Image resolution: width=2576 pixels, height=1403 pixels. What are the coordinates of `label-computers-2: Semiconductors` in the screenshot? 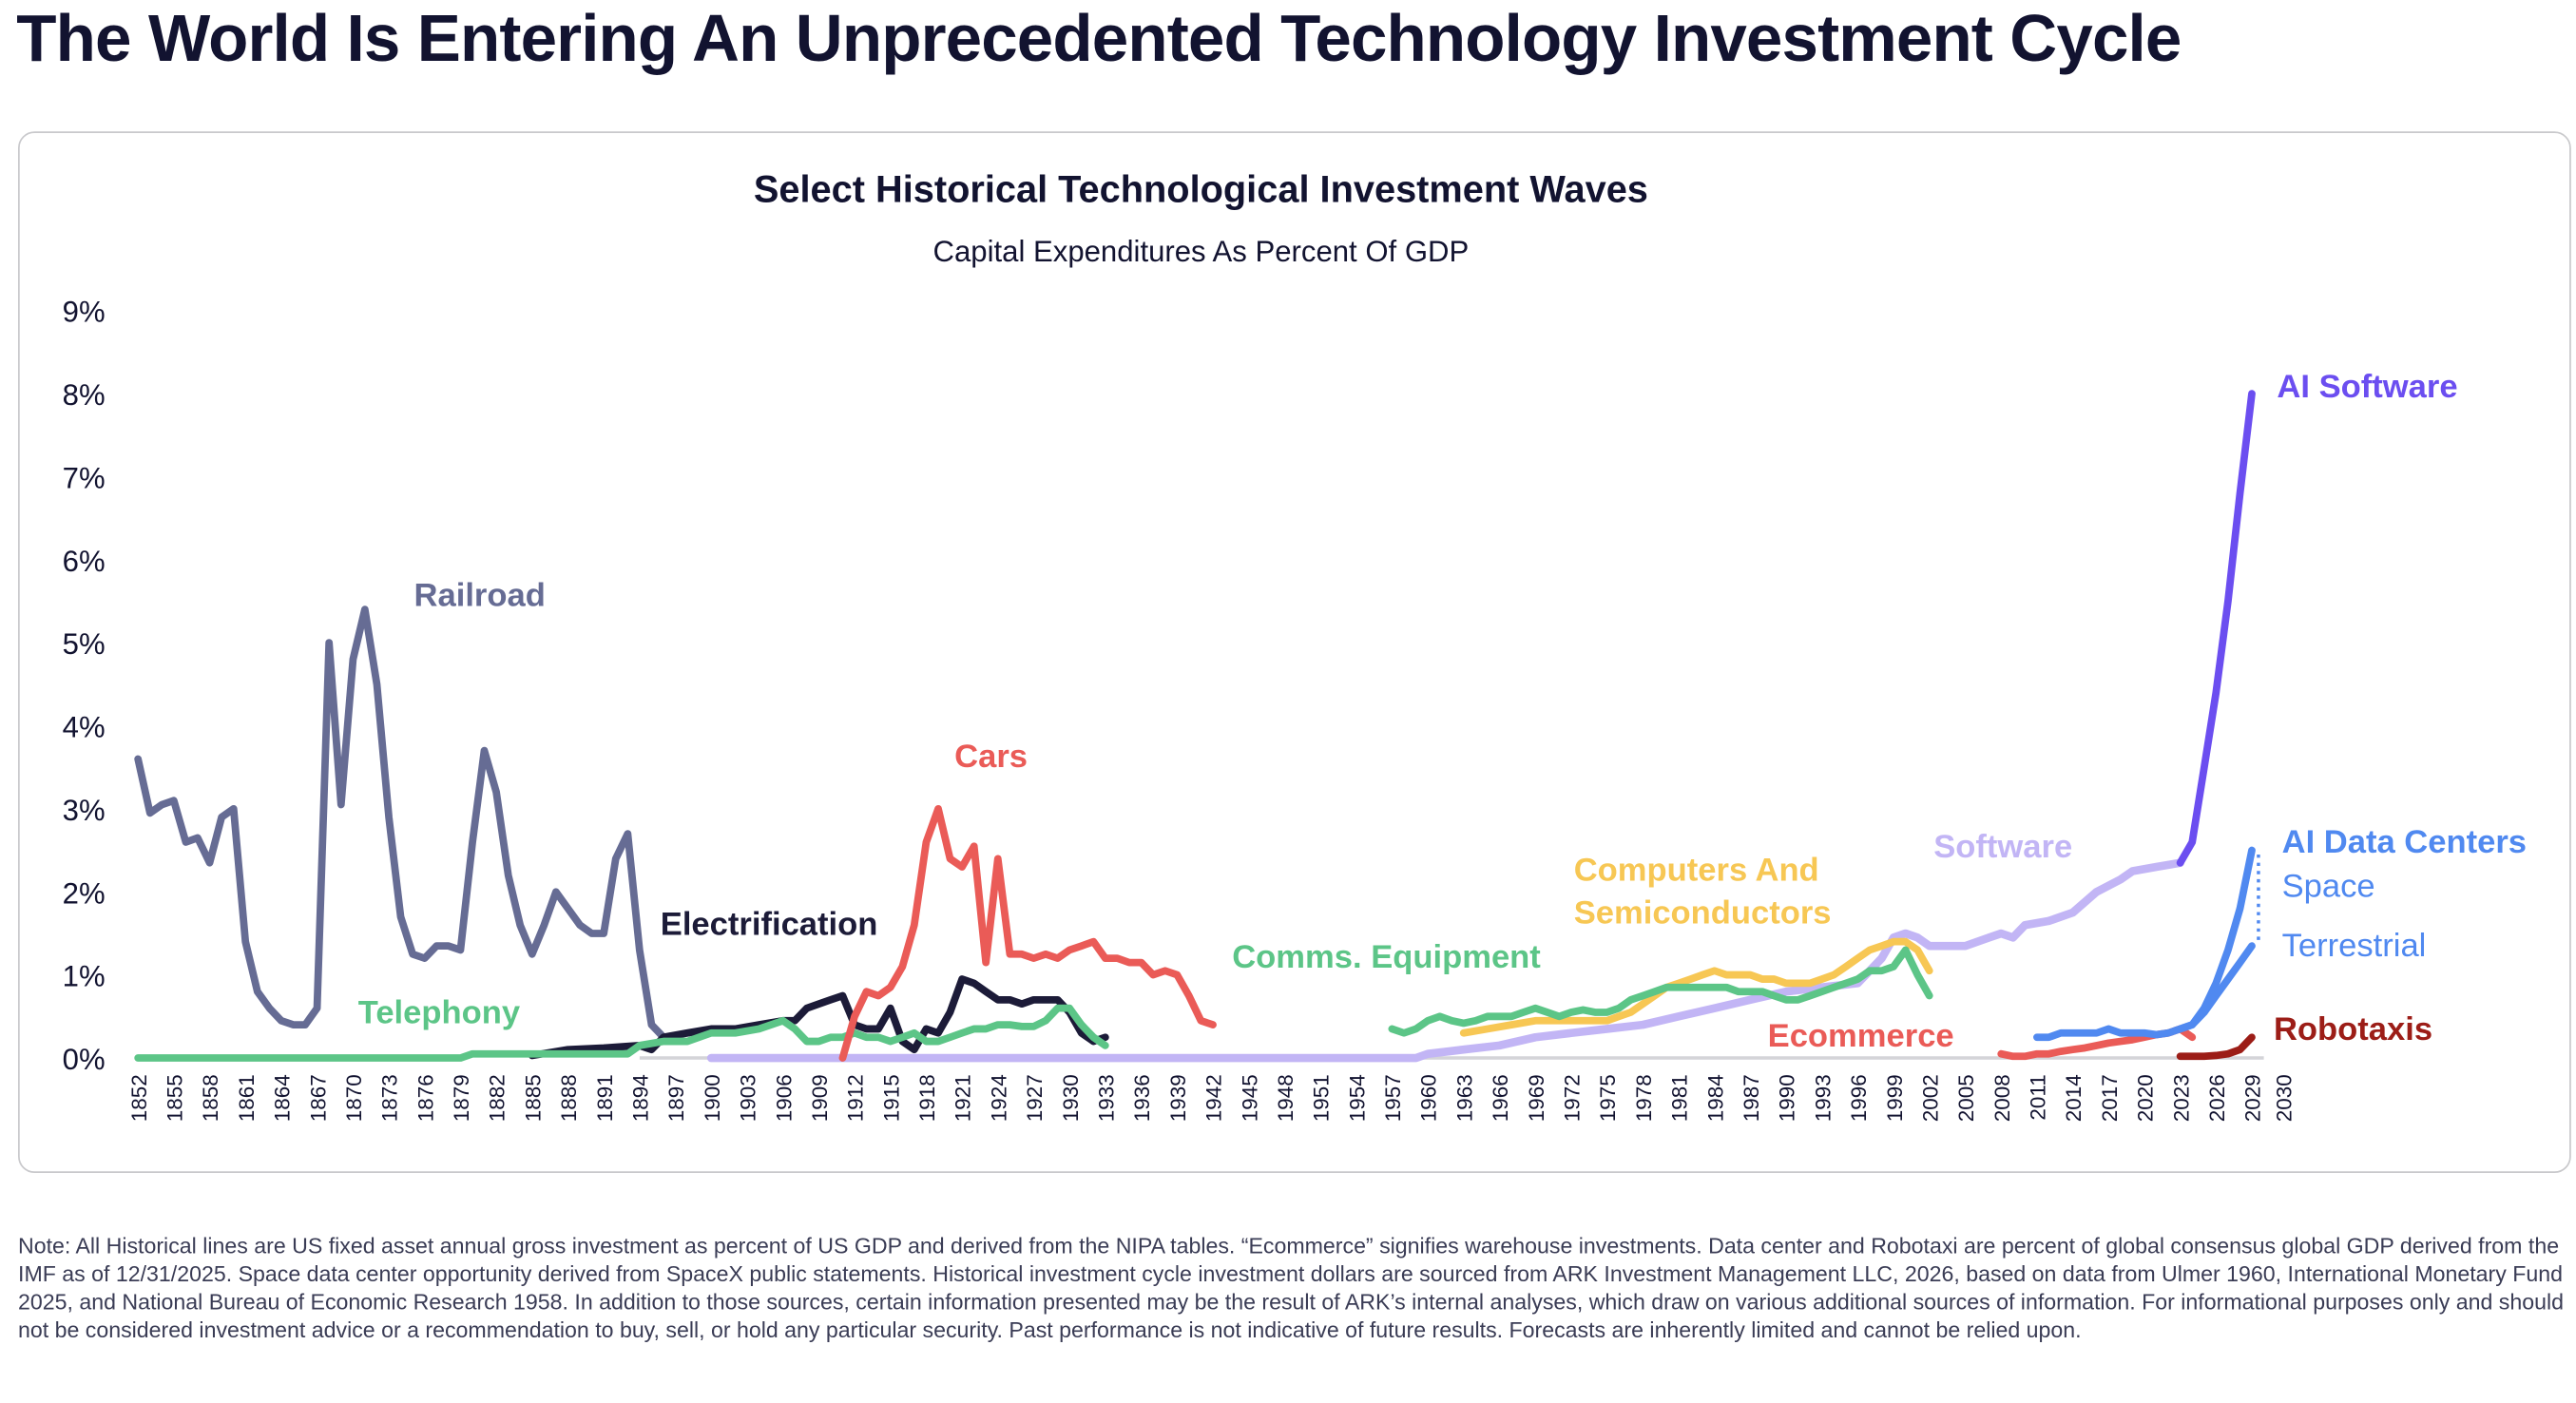 It's located at (1702, 913).